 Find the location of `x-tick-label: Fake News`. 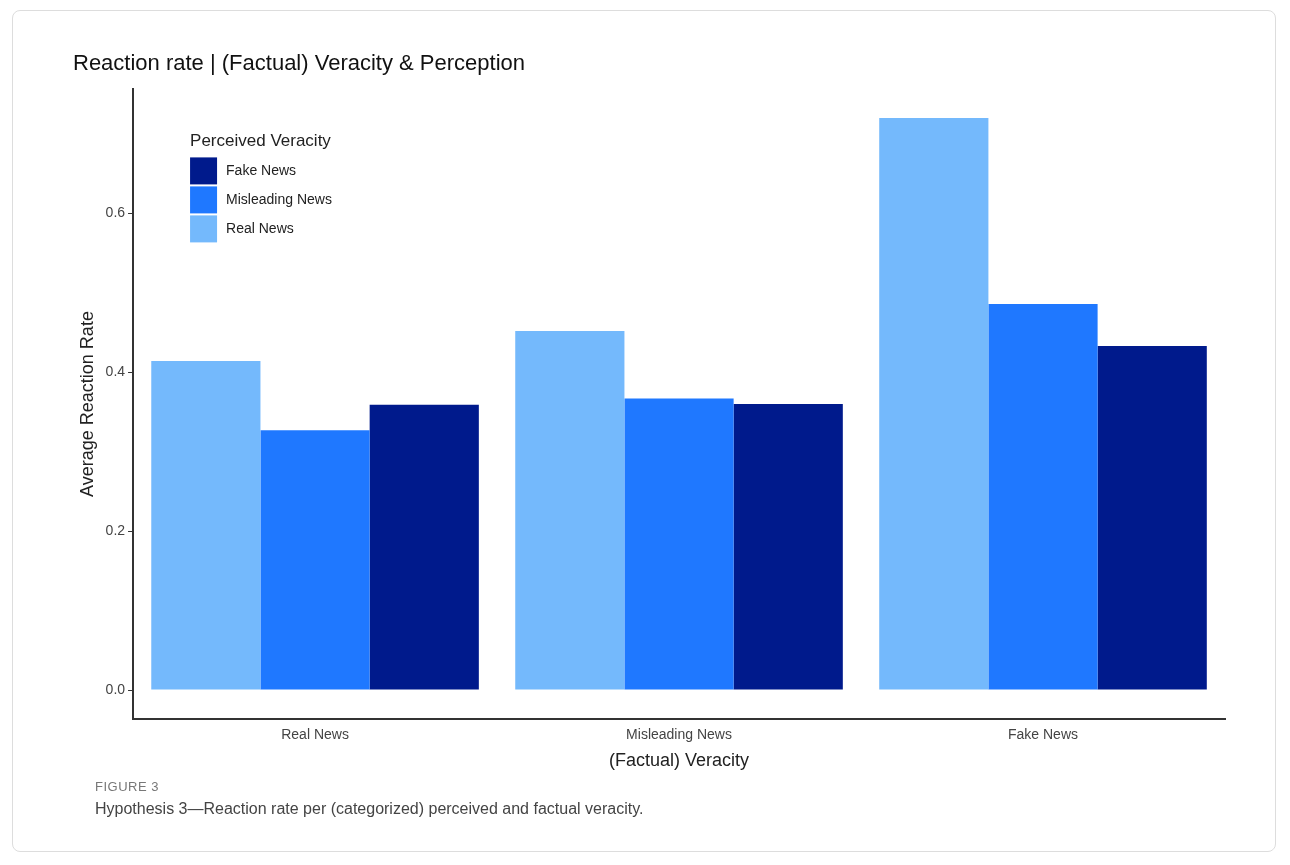

x-tick-label: Fake News is located at coordinates (1043, 733).